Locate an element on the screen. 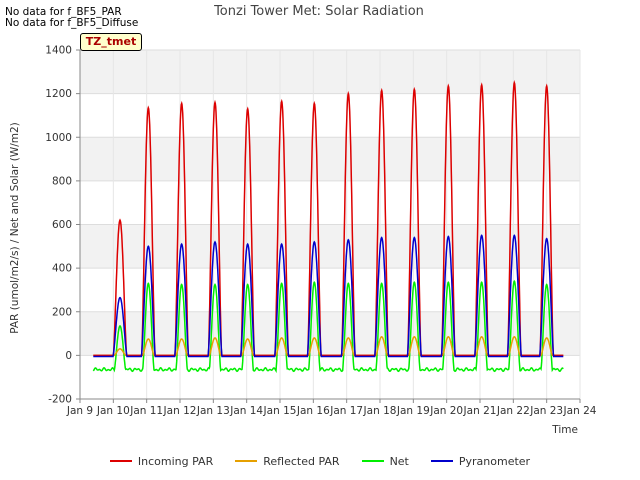  y-tick-label: 1000 is located at coordinates (58, 138).